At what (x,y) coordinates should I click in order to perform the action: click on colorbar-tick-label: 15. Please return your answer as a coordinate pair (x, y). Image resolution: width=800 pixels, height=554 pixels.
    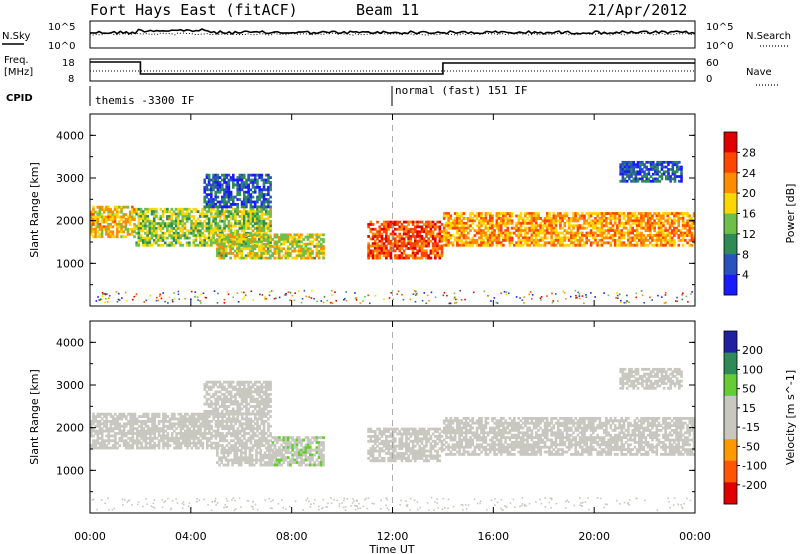
    Looking at the image, I should click on (749, 408).